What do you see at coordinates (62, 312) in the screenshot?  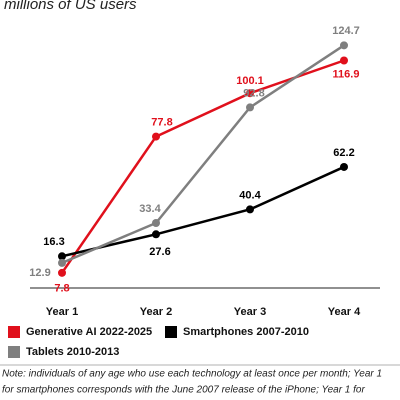 I see `x-tick-label: Year 1` at bounding box center [62, 312].